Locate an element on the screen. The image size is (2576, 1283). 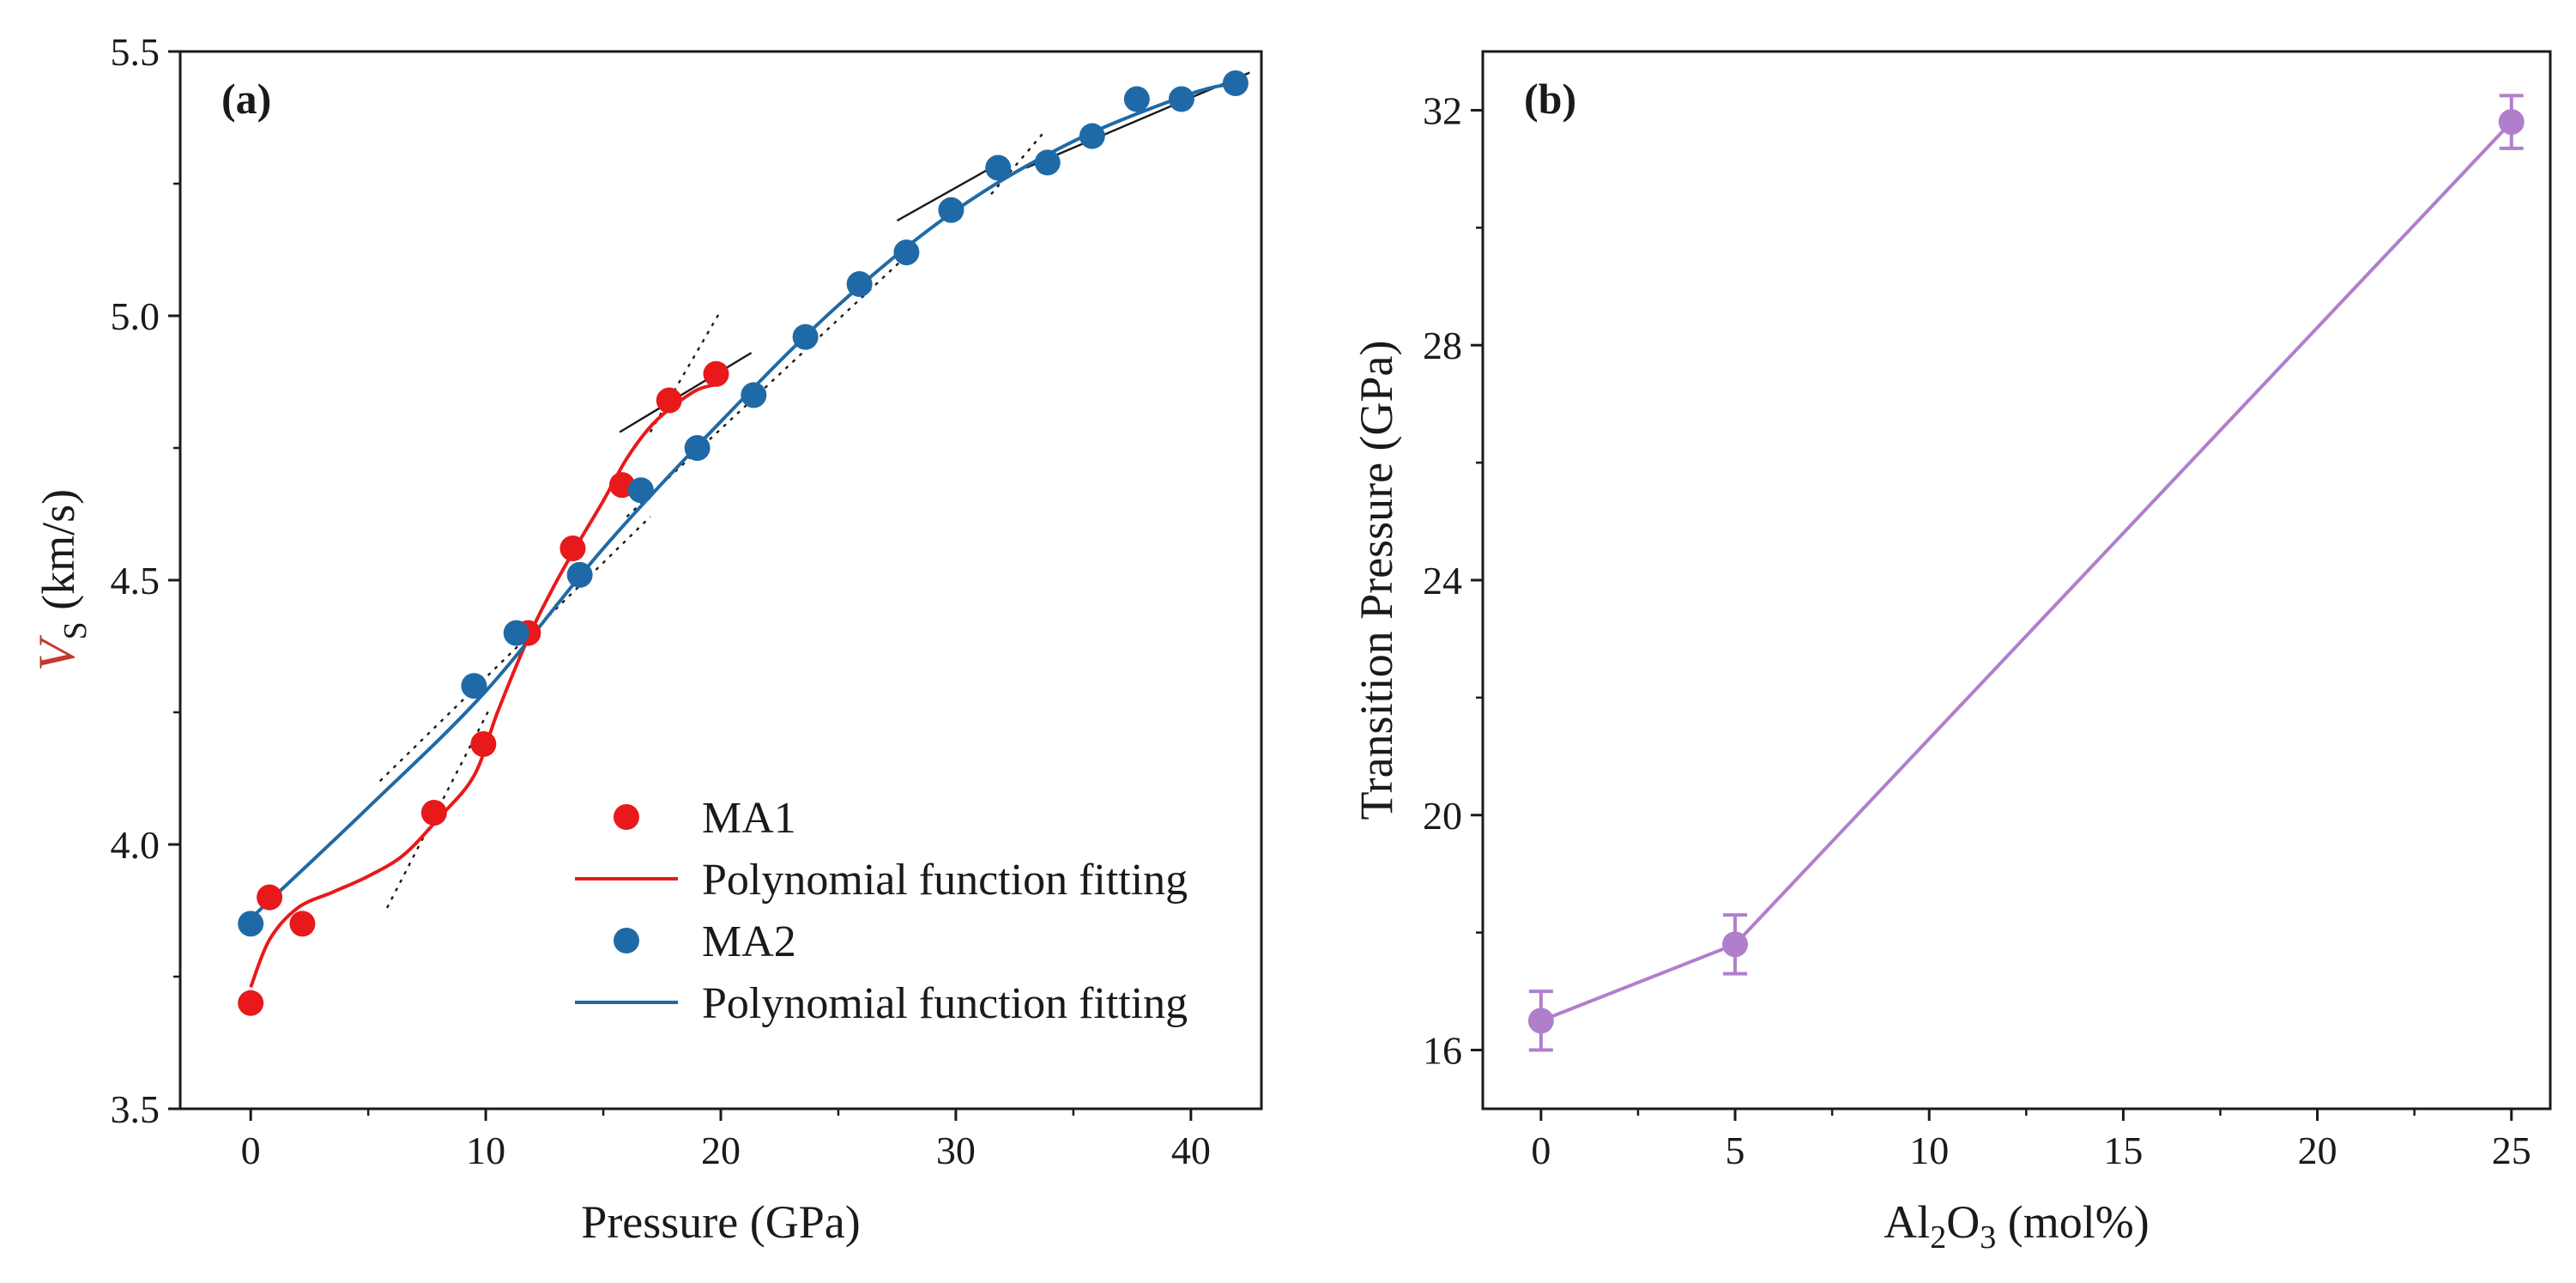
x-axis-title-a: Pressure (GPa) is located at coordinates (720, 1222).